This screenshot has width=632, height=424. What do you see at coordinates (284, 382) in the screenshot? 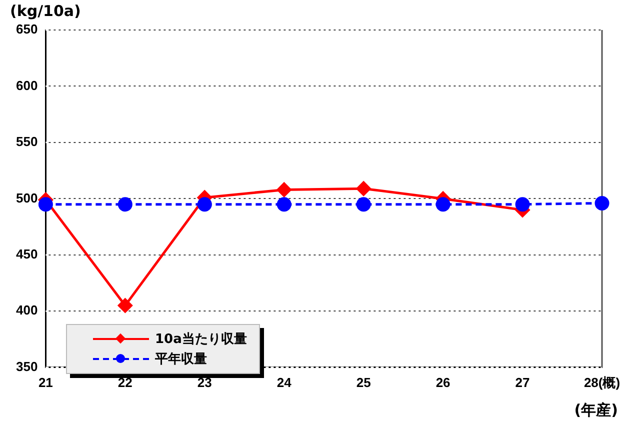
I see `x-tick-label: 24` at bounding box center [284, 382].